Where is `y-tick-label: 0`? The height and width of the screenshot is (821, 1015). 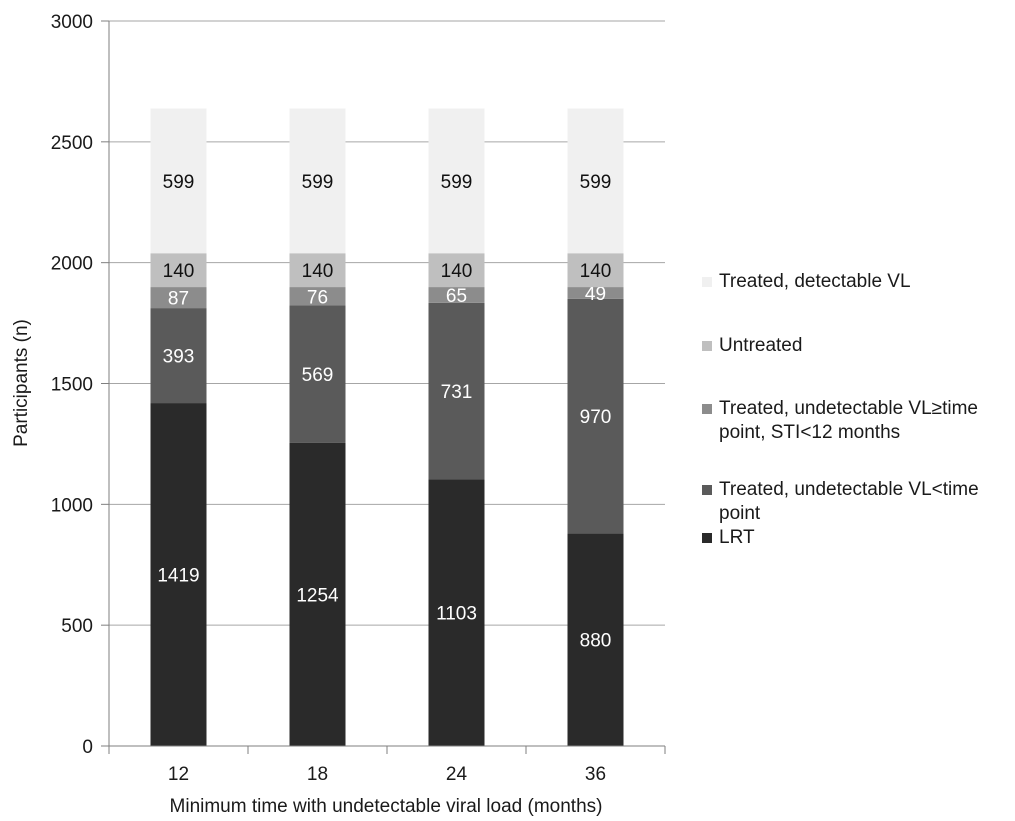
y-tick-label: 0 is located at coordinates (87, 747).